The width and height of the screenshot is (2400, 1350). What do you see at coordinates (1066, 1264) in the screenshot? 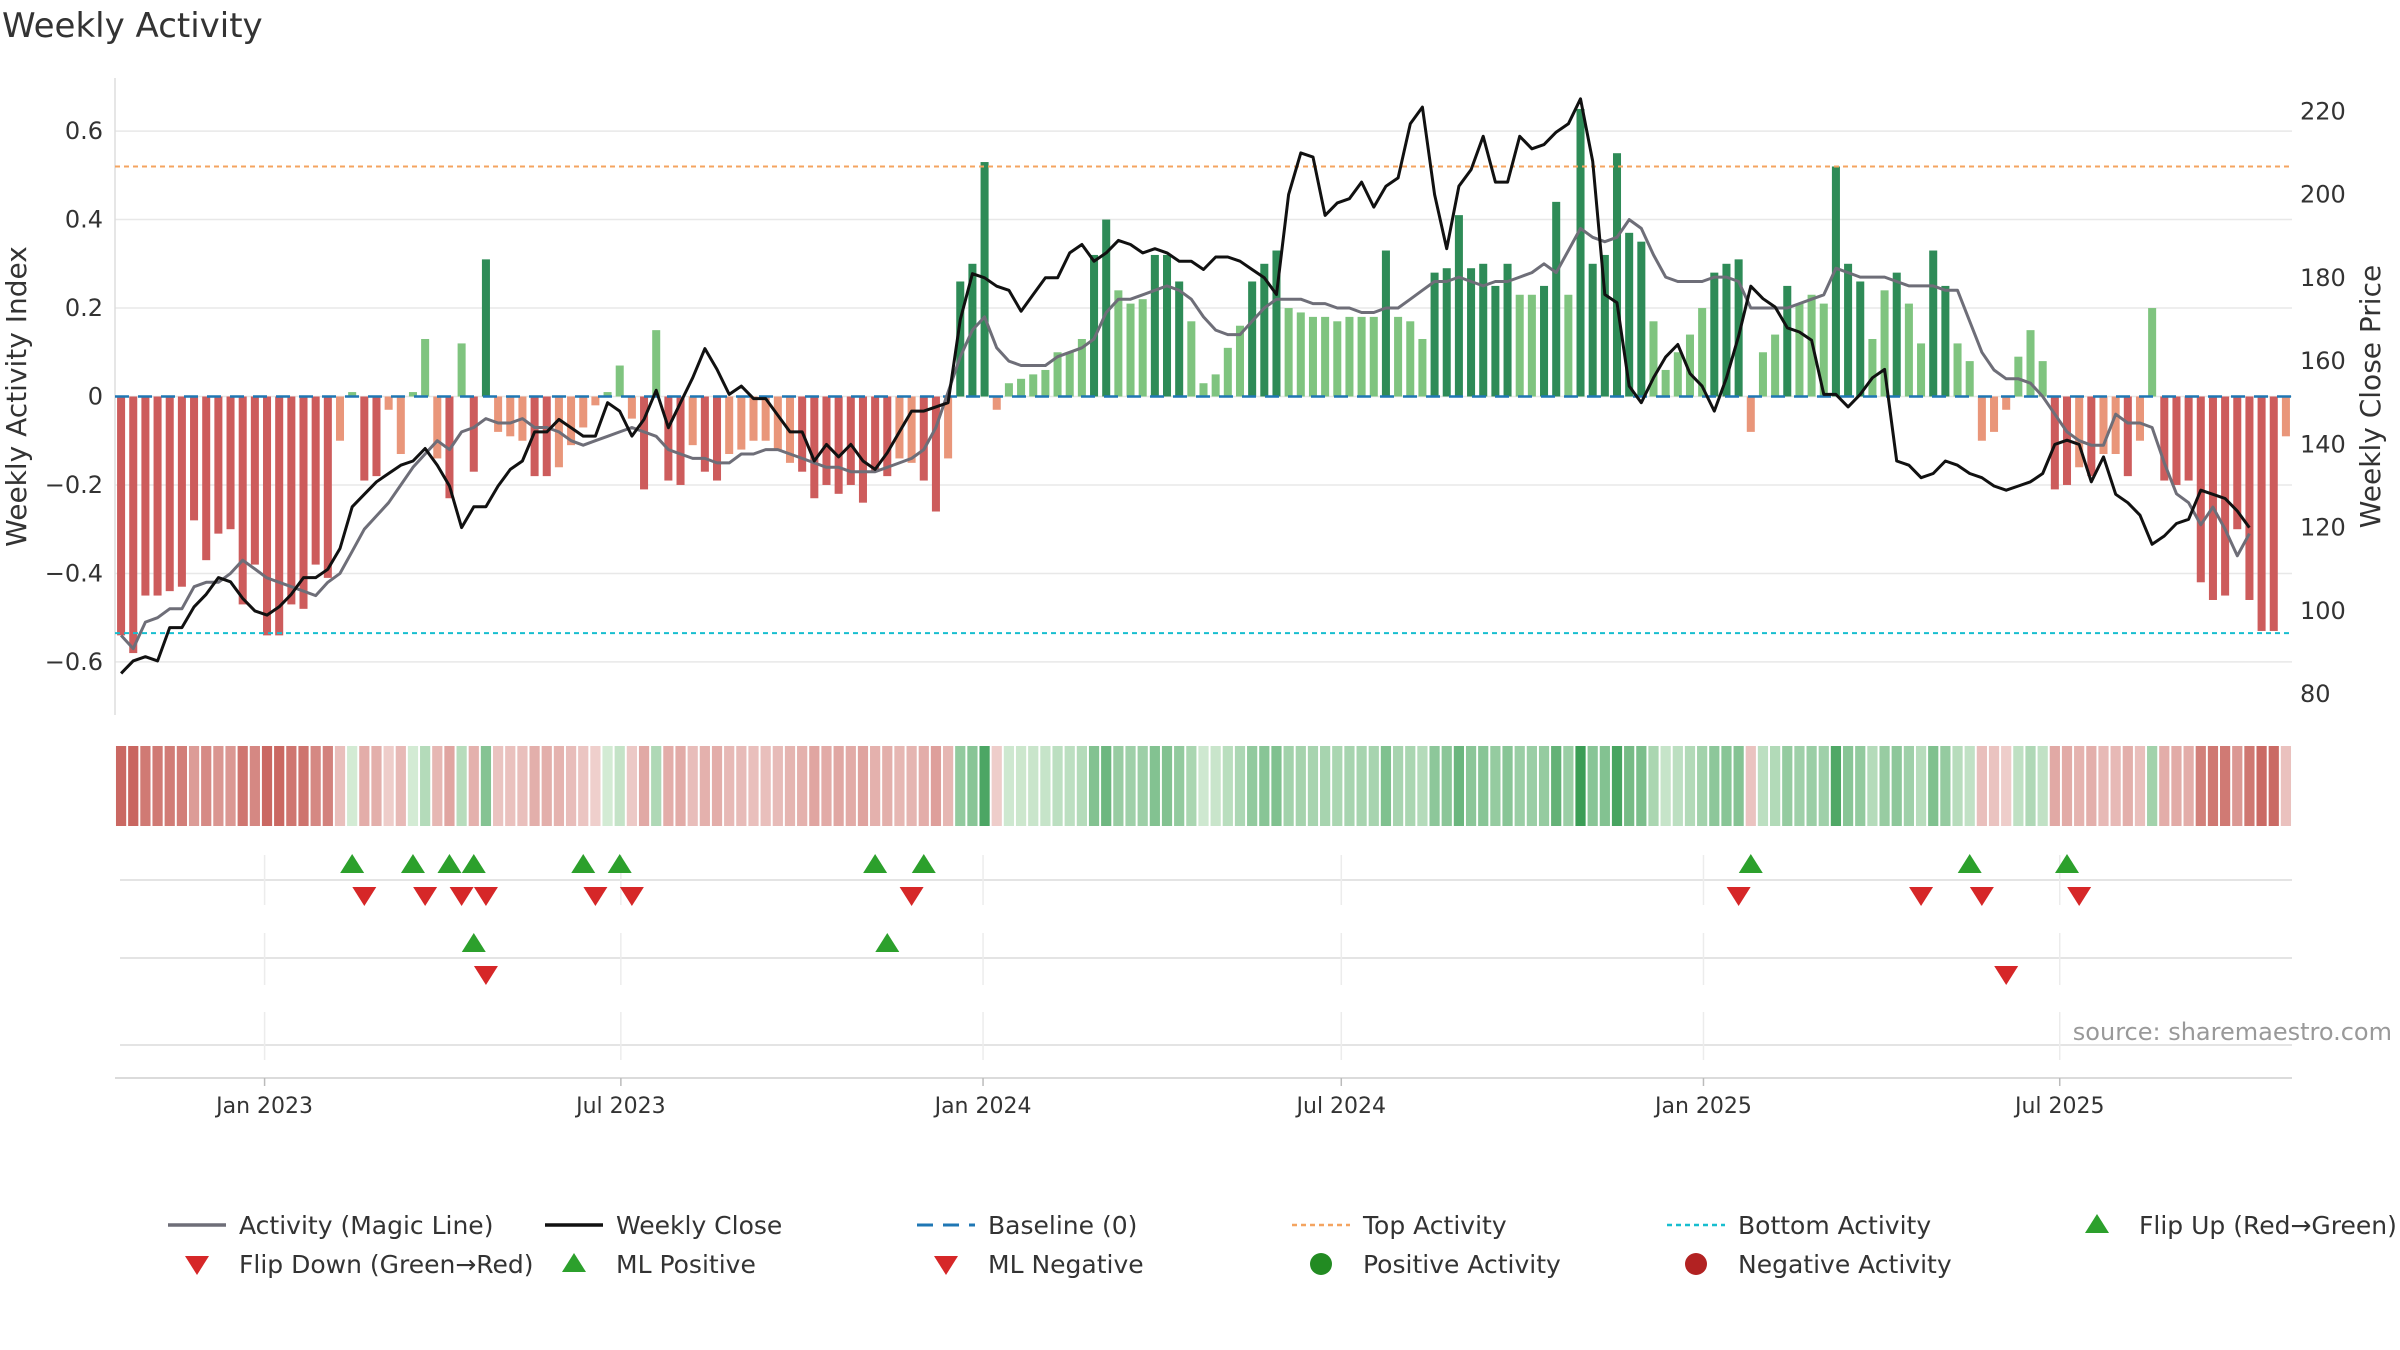
I see `legend-label: ML Negative` at bounding box center [1066, 1264].